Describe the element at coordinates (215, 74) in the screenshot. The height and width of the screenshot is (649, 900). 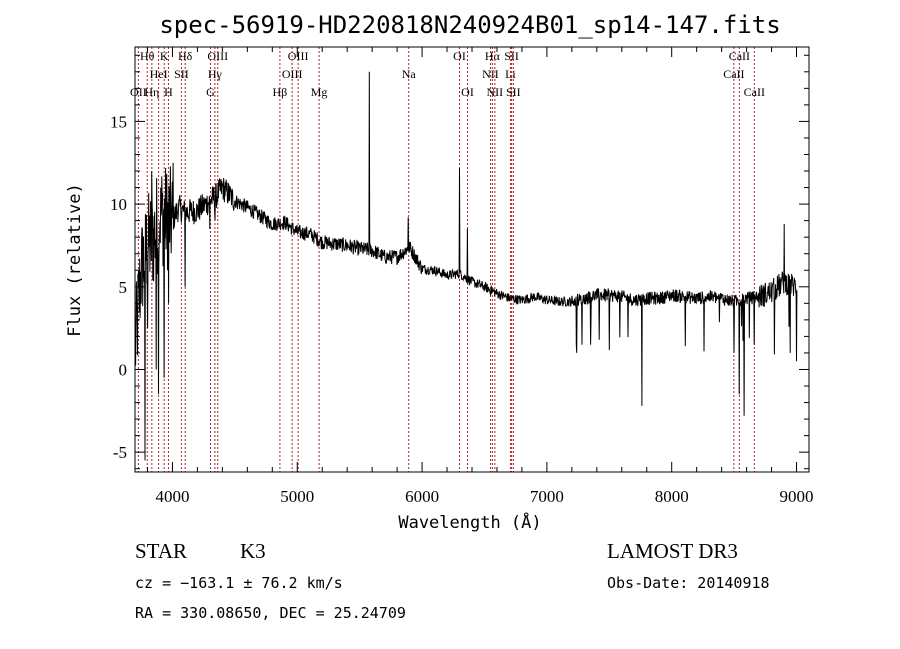
I see `line-marker-label: Hγ` at that location.